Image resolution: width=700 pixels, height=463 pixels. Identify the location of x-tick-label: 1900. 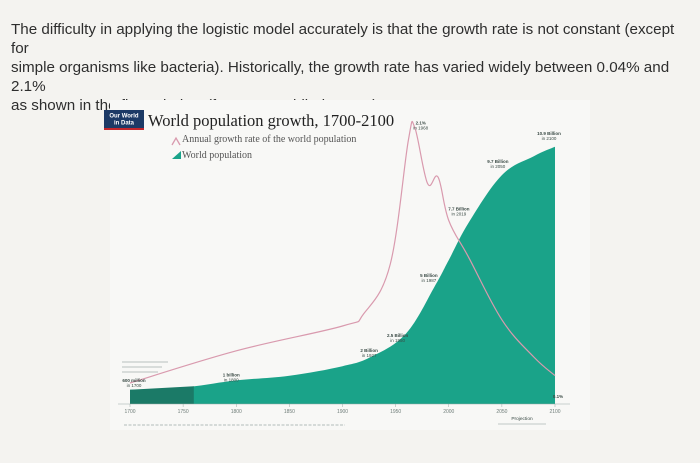
(342, 412).